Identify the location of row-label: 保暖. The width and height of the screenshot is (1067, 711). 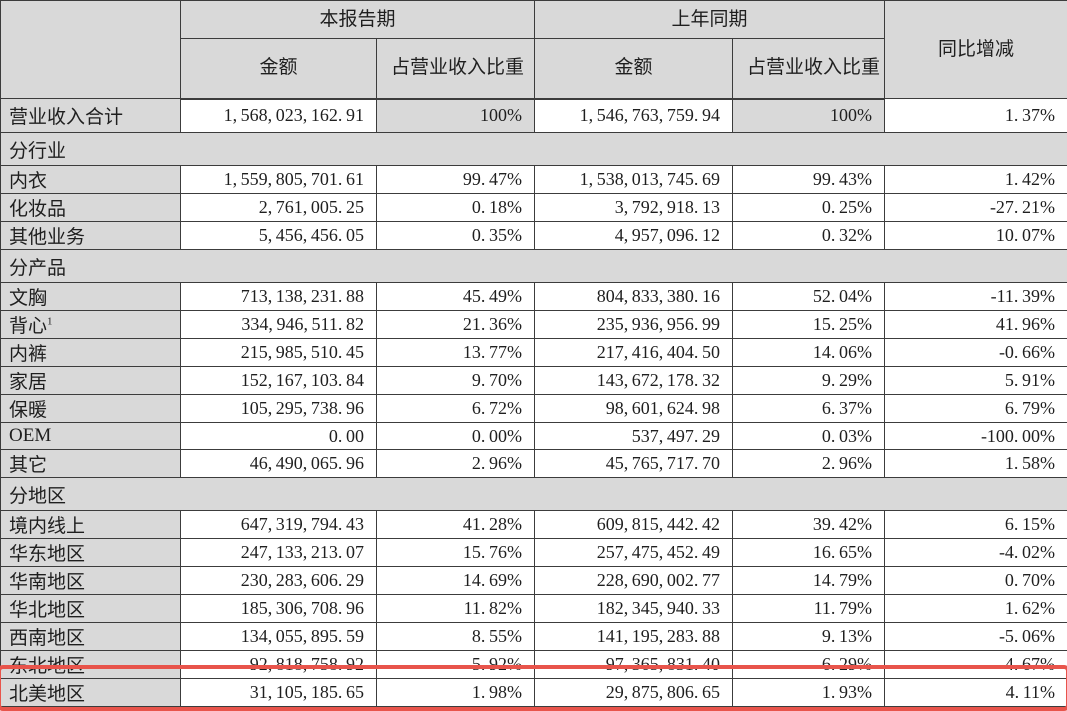
(91, 409).